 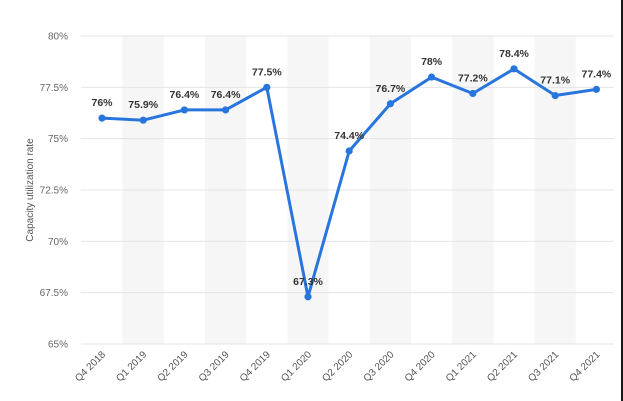 What do you see at coordinates (90, 366) in the screenshot?
I see `x-tick-label: Q4 2018` at bounding box center [90, 366].